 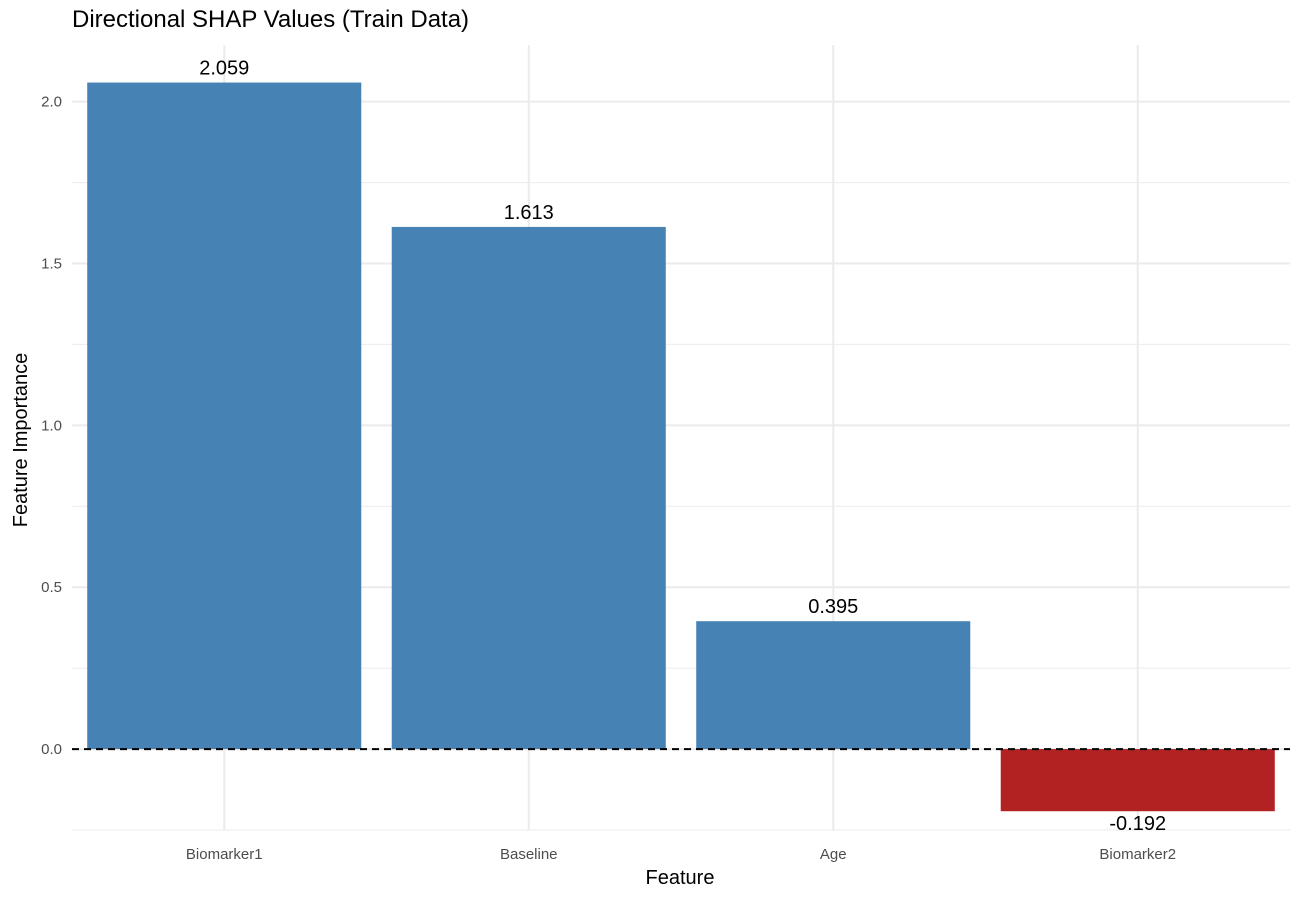 What do you see at coordinates (271, 19) in the screenshot?
I see `chart-title: Directional SHAP Values (Train Data)` at bounding box center [271, 19].